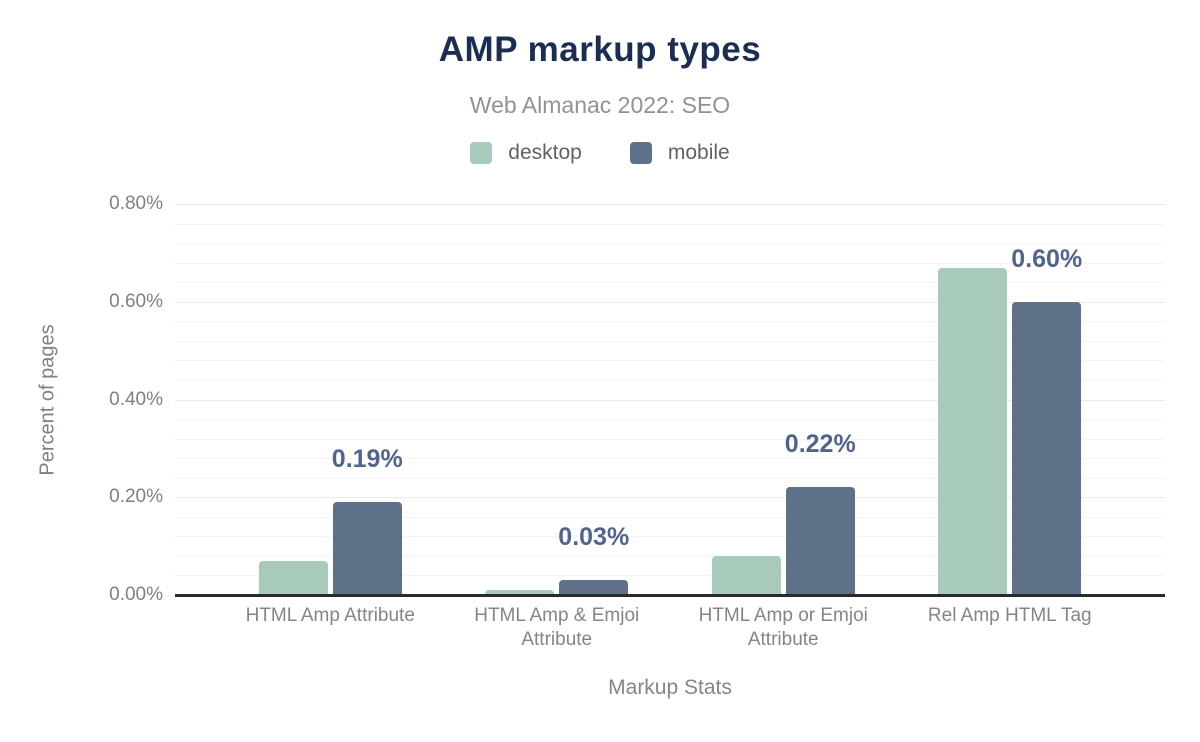  Describe the element at coordinates (670, 595) in the screenshot. I see `x-axis-line` at that location.